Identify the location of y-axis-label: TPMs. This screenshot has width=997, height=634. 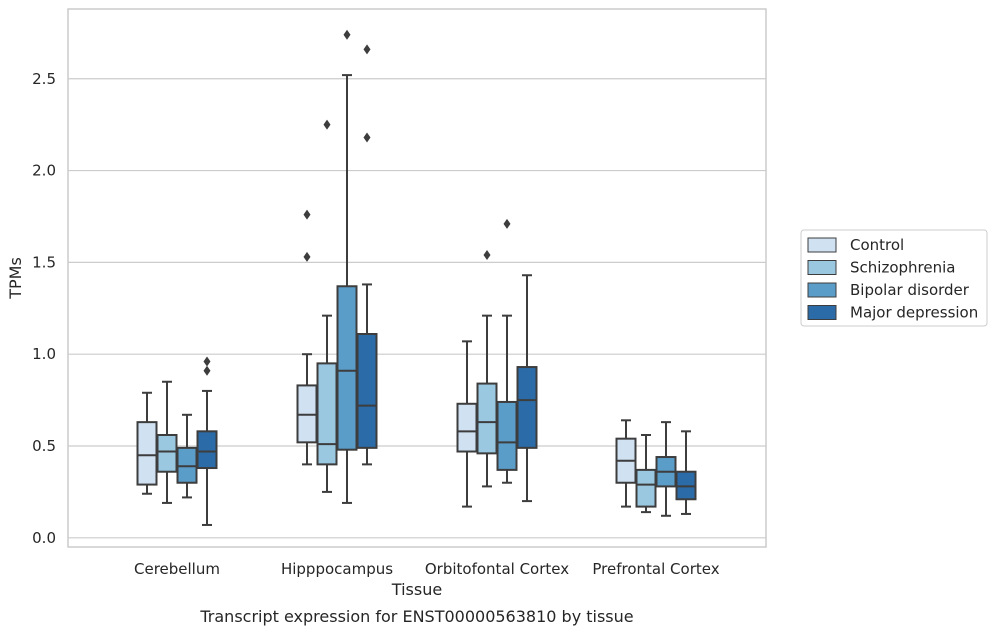
(15, 278).